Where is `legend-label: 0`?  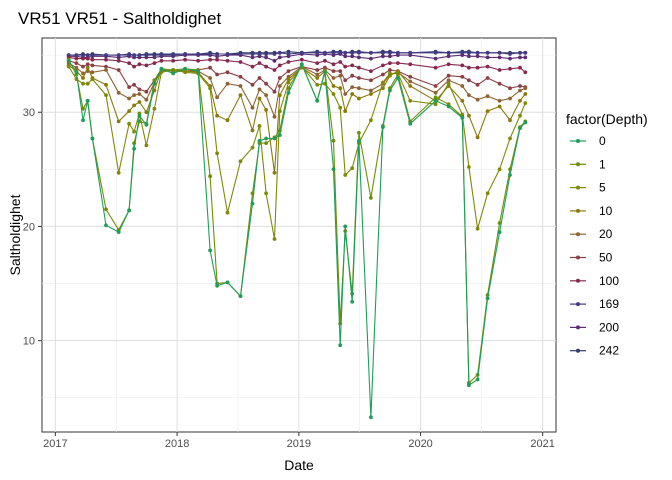
legend-label: 0 is located at coordinates (602, 141).